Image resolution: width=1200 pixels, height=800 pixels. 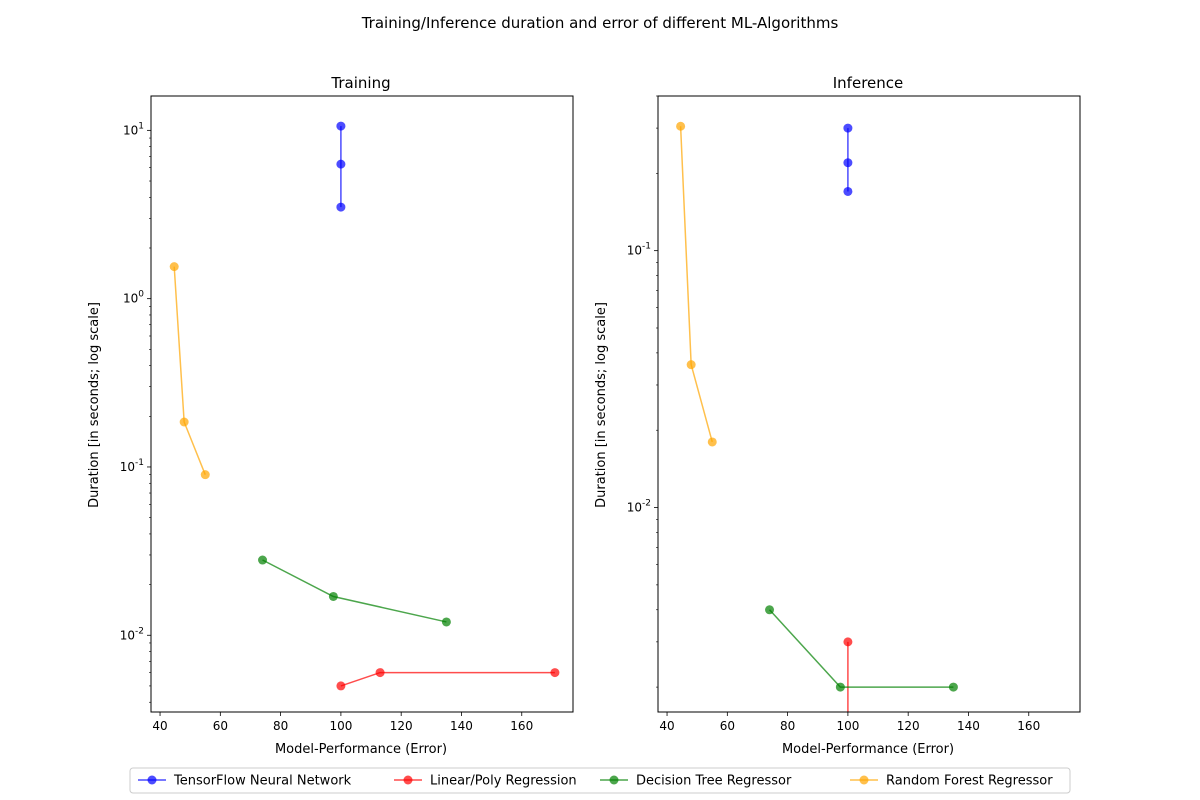 What do you see at coordinates (159, 726) in the screenshot?
I see `training-x-tick-label: 40` at bounding box center [159, 726].